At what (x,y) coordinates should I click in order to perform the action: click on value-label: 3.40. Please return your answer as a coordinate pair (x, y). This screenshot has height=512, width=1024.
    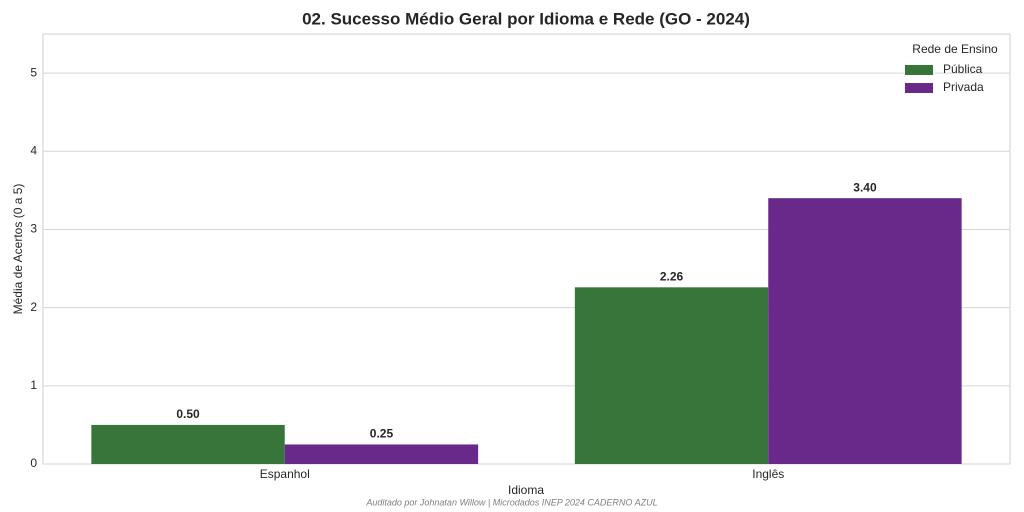
    Looking at the image, I should click on (865, 187).